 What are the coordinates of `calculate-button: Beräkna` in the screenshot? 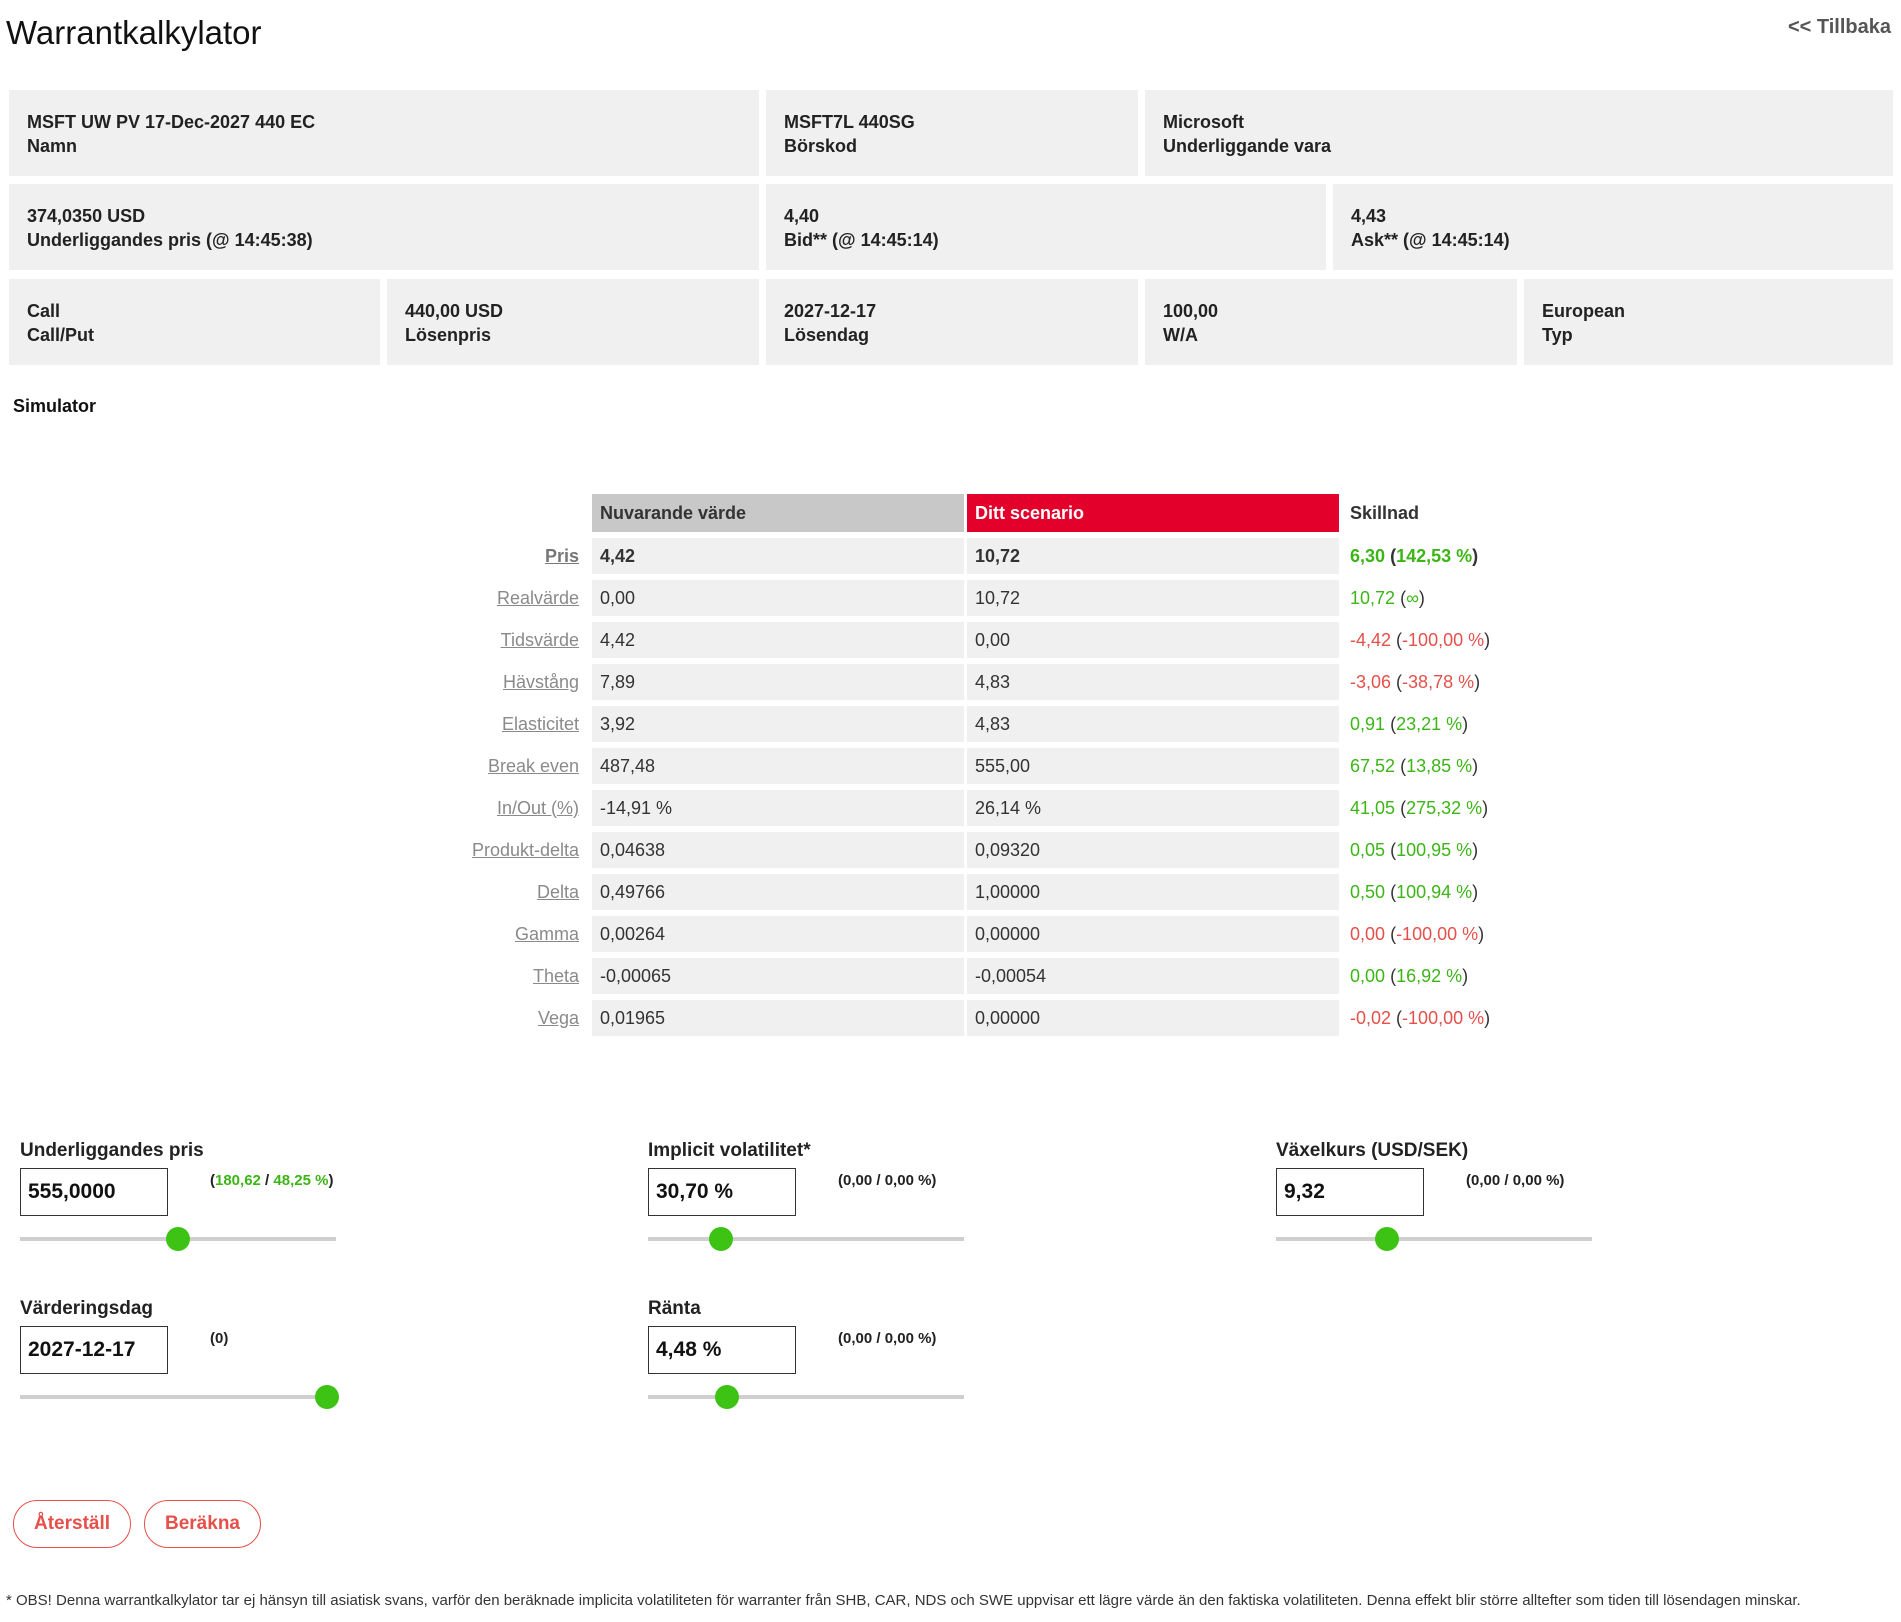 It's located at (202, 1524).